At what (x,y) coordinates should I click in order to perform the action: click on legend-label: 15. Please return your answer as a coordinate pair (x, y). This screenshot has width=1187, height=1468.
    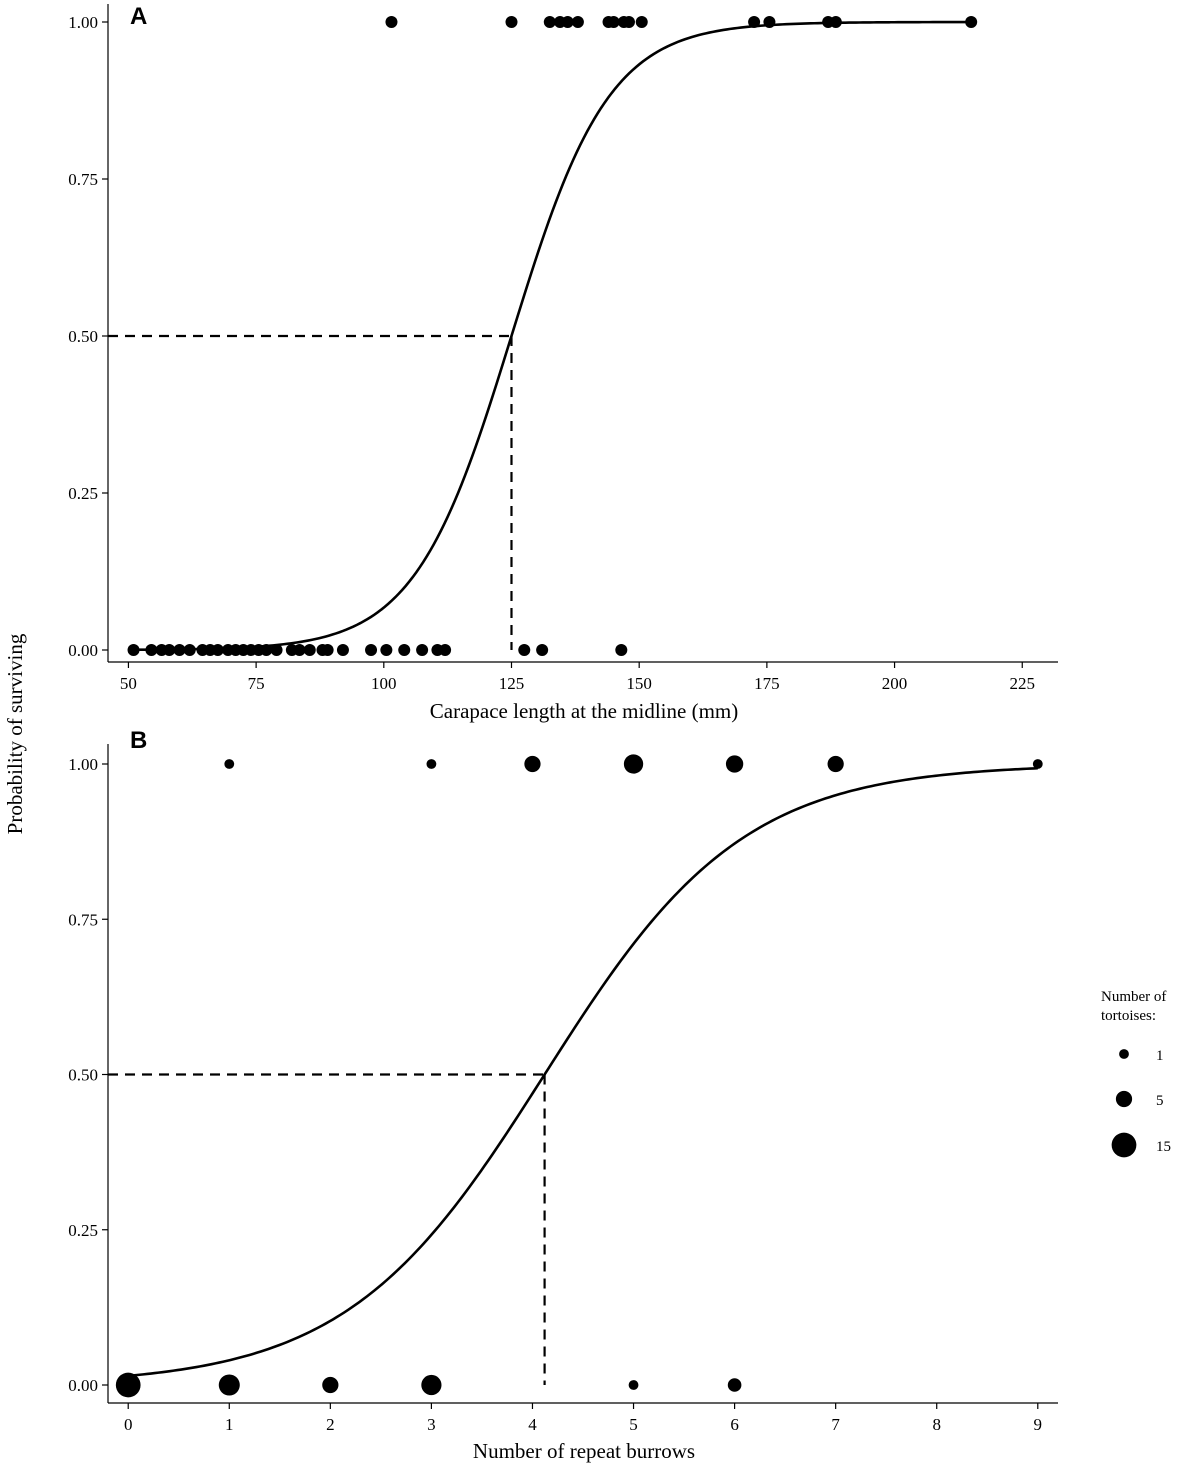
    Looking at the image, I should click on (1163, 1147).